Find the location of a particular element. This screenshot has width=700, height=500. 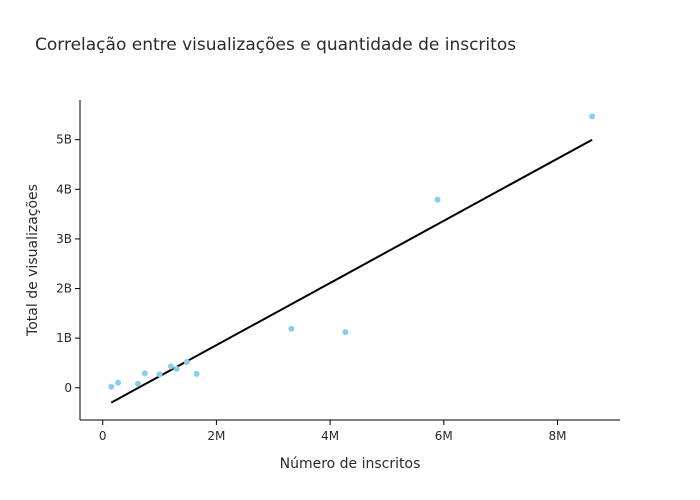

y-axis-ticks: 0 1B 2B 3B 4B 5B is located at coordinates (68, 264).